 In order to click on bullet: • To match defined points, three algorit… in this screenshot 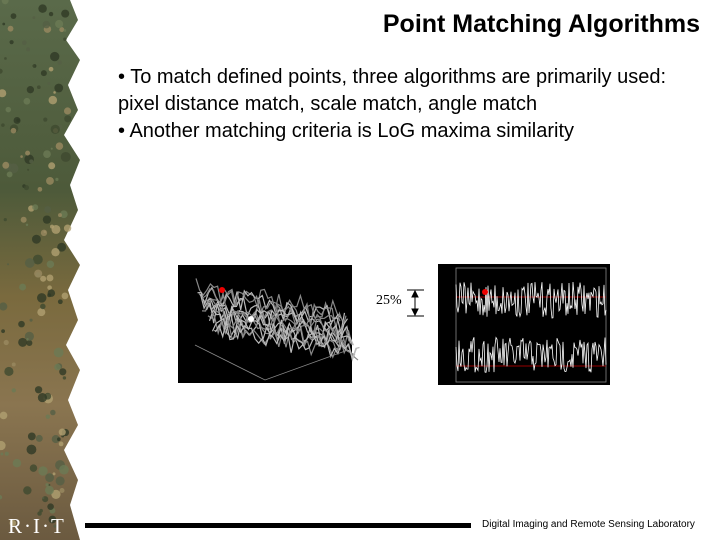, I will do `click(392, 90)`.